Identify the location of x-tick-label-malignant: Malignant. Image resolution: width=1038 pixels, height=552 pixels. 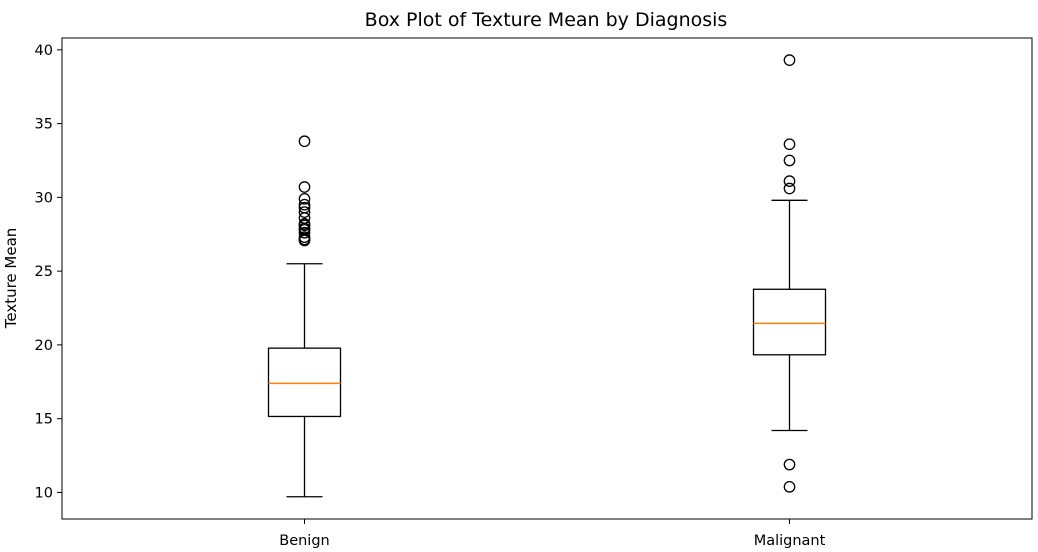
(790, 541).